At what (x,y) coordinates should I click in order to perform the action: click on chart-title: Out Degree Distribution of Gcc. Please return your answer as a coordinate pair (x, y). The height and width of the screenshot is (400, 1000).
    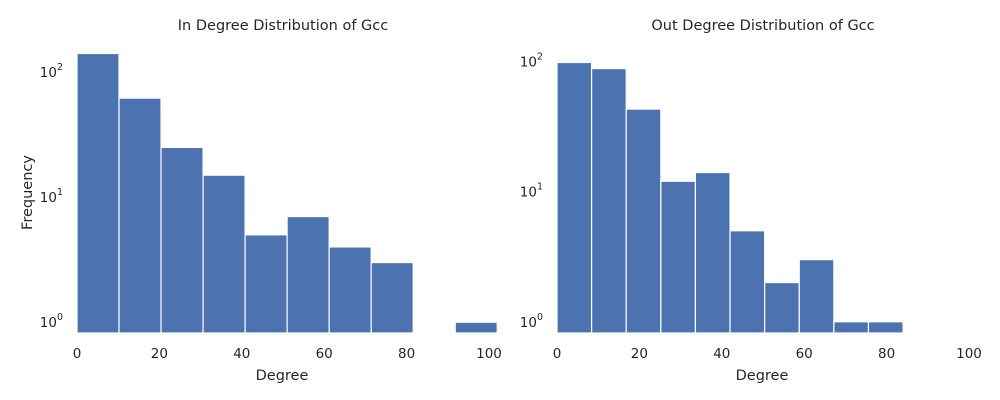
    Looking at the image, I should click on (762, 26).